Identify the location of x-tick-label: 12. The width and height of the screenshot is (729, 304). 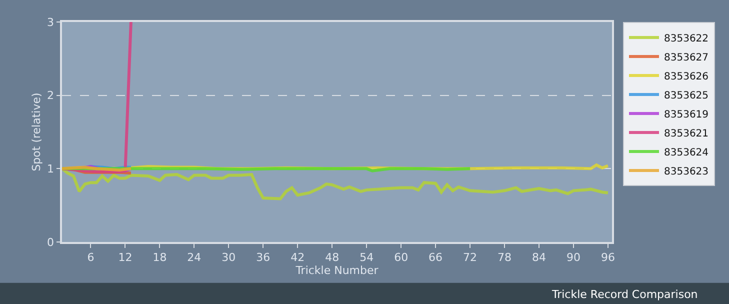
(125, 257).